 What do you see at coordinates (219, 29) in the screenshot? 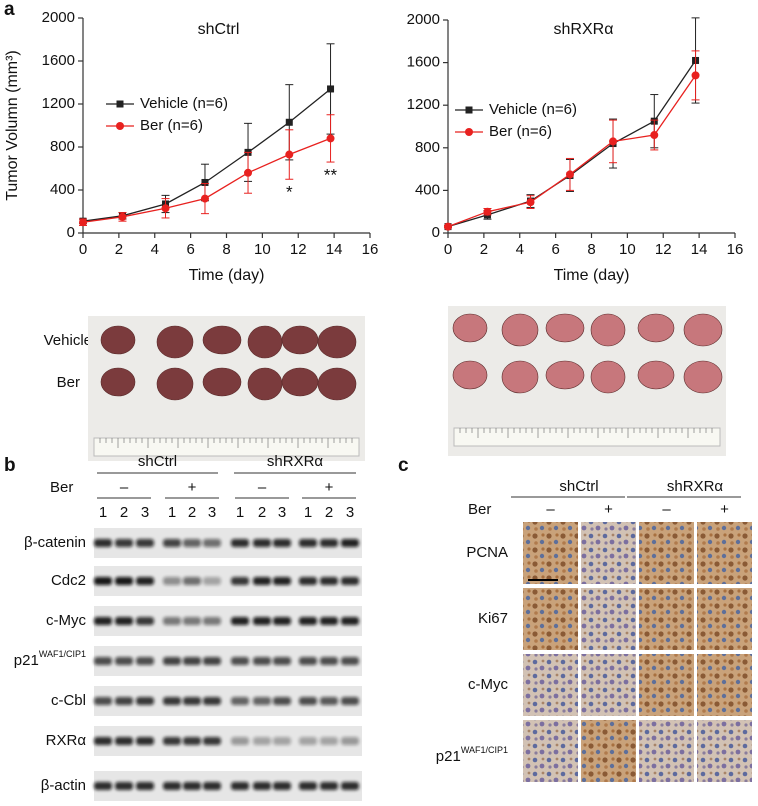
I see `chart-title: shCtrl` at bounding box center [219, 29].